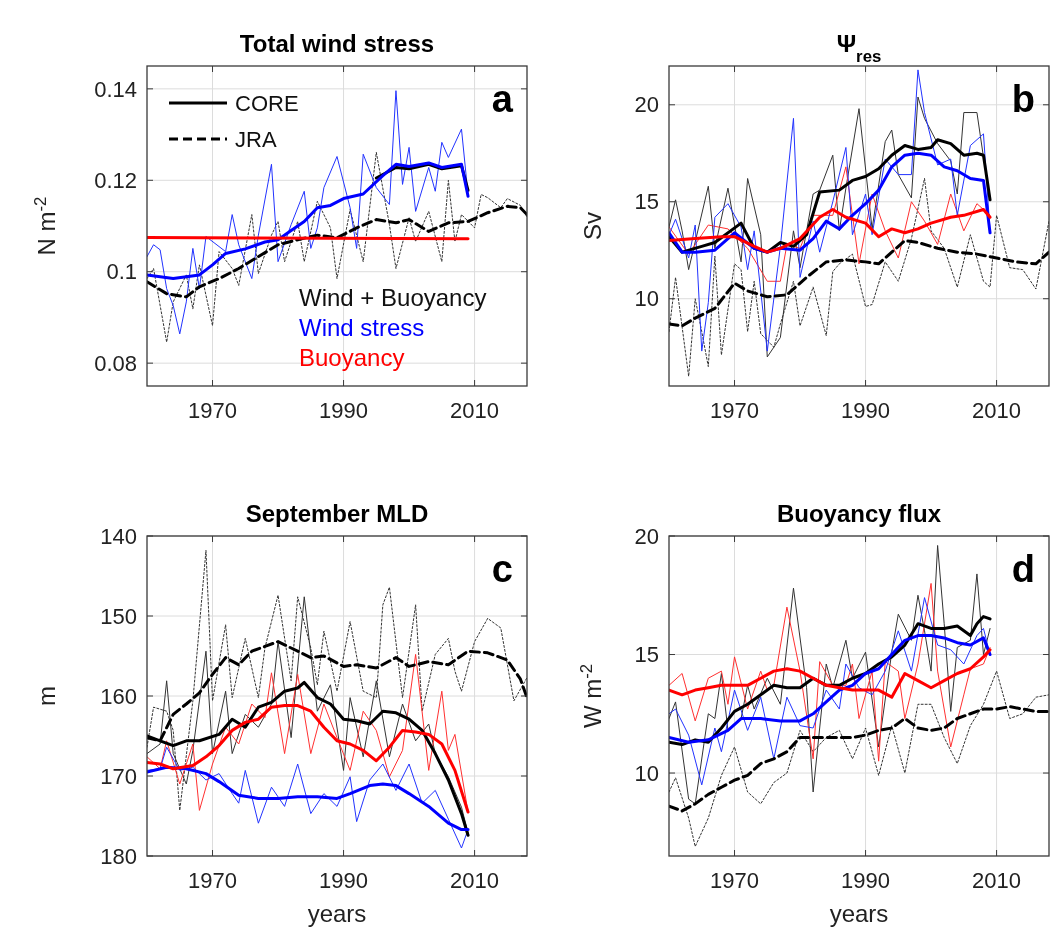  Describe the element at coordinates (592, 226) in the screenshot. I see `y-axis-title: Sv` at that location.